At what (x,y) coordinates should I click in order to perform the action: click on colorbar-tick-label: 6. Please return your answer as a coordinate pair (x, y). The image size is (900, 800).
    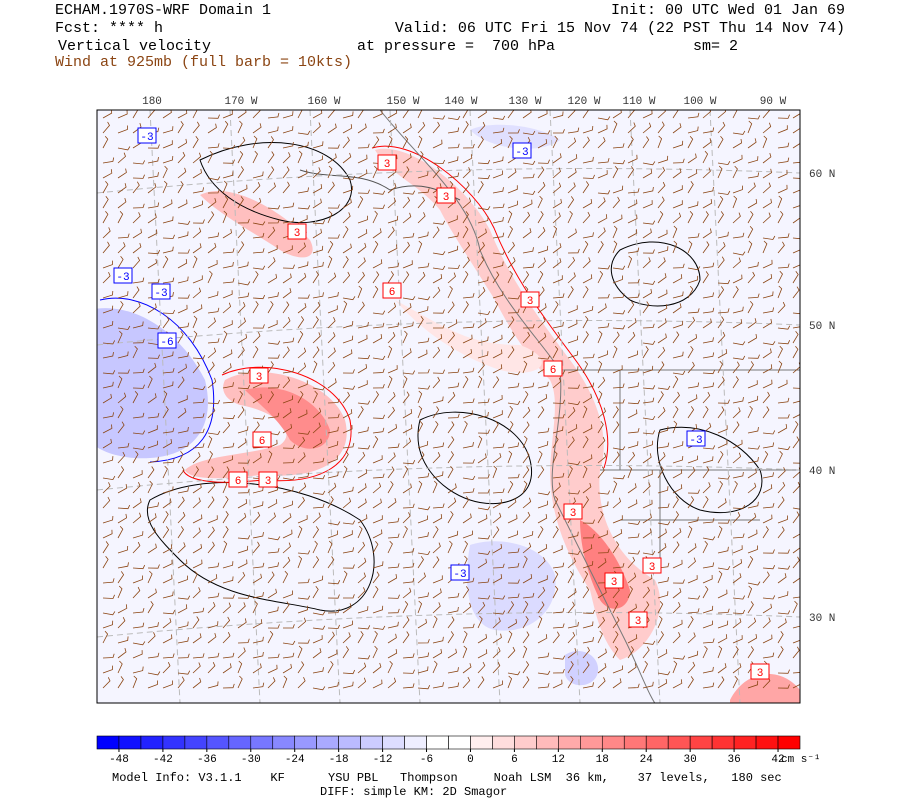
    Looking at the image, I should click on (514, 760).